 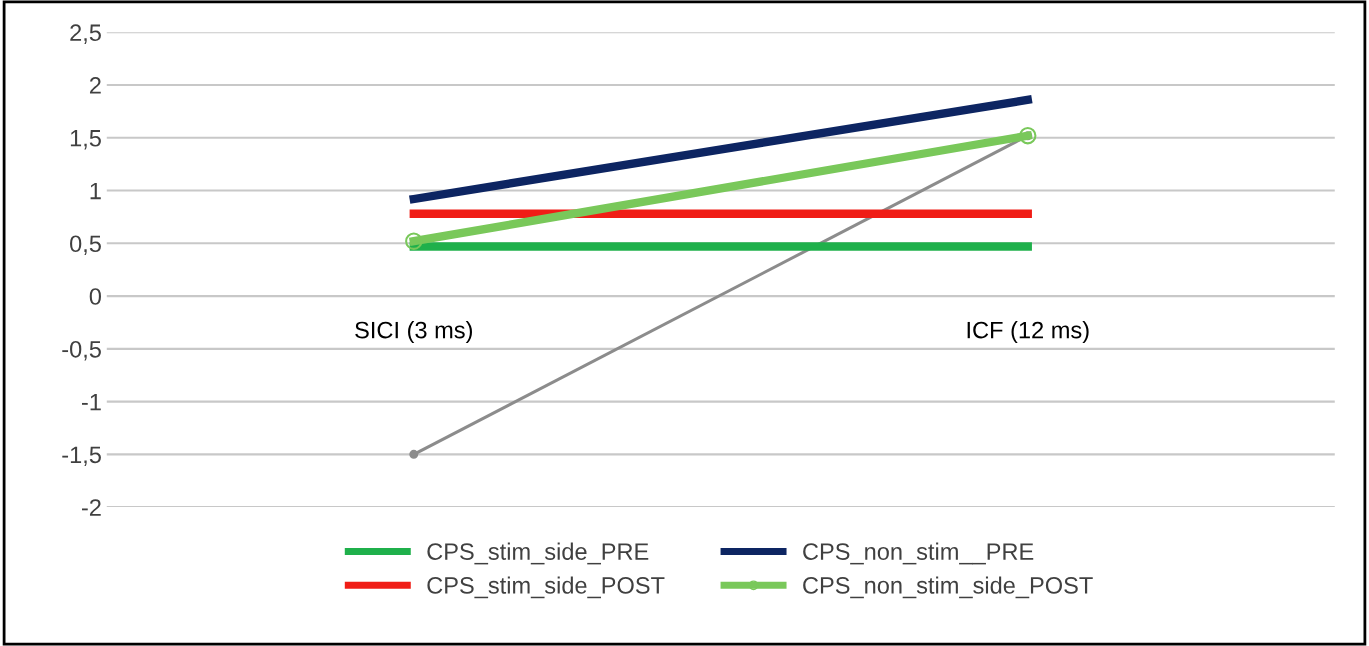 I want to click on y-tick-label: 0, so click(x=95, y=296).